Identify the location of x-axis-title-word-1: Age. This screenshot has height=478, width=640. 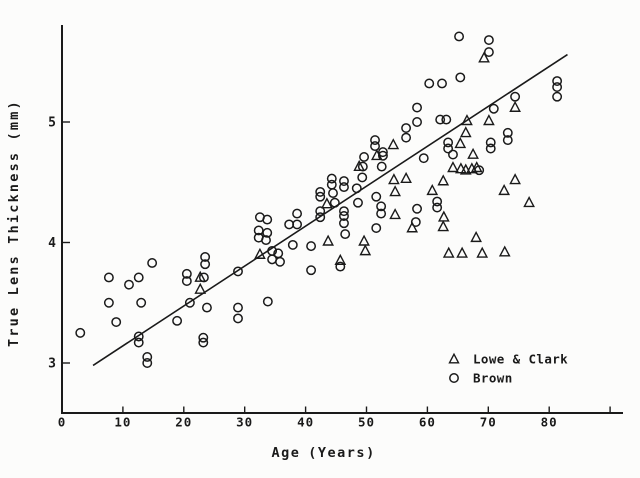
(286, 453).